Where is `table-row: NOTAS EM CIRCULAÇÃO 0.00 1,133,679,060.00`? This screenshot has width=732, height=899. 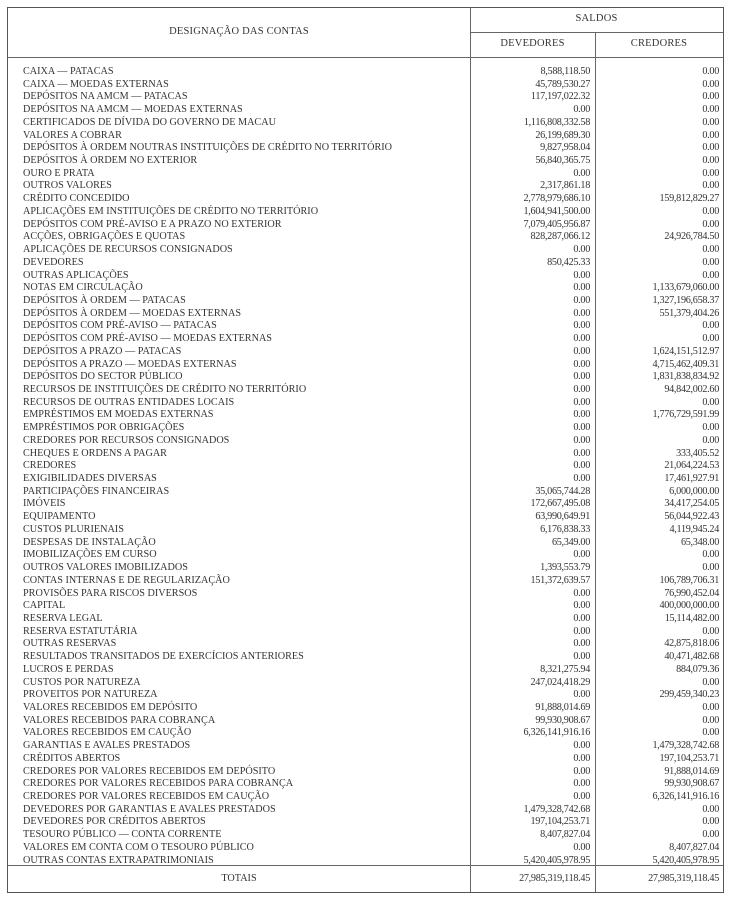
table-row: NOTAS EM CIRCULAÇÃO 0.00 1,133,679,060.00 is located at coordinates (365, 288).